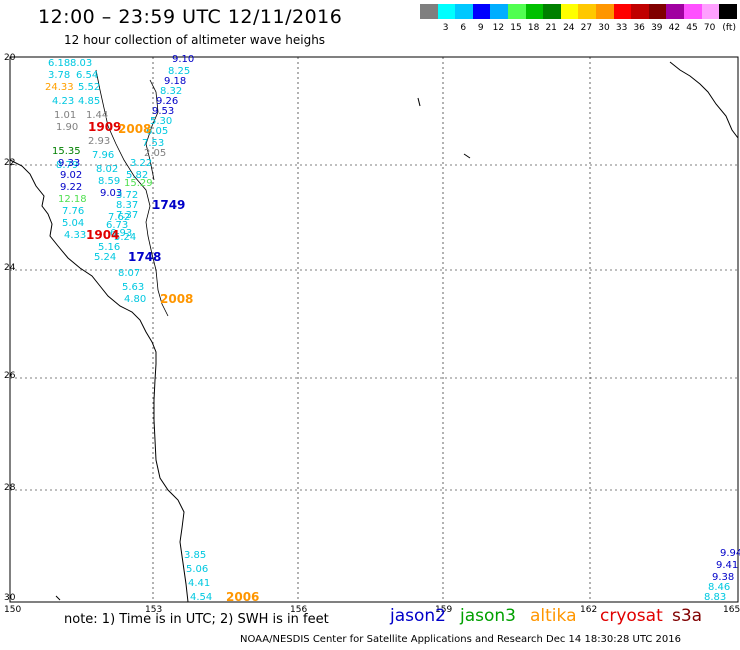 This screenshot has width=740, height=650. I want to click on scale-label: 70, so click(709, 28).